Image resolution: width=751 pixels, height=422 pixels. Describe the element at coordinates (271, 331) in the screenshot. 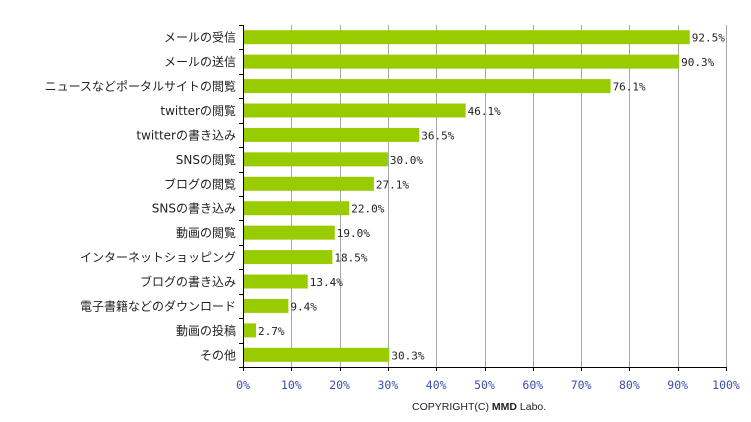

I see `value-label-12: 2.7%` at that location.